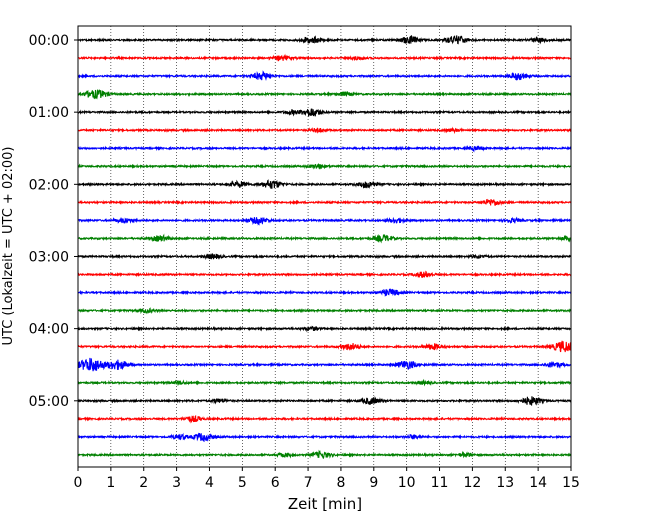 The width and height of the screenshot is (650, 520). Describe the element at coordinates (49, 185) in the screenshot. I see `y-tick-label: 02:00` at that location.